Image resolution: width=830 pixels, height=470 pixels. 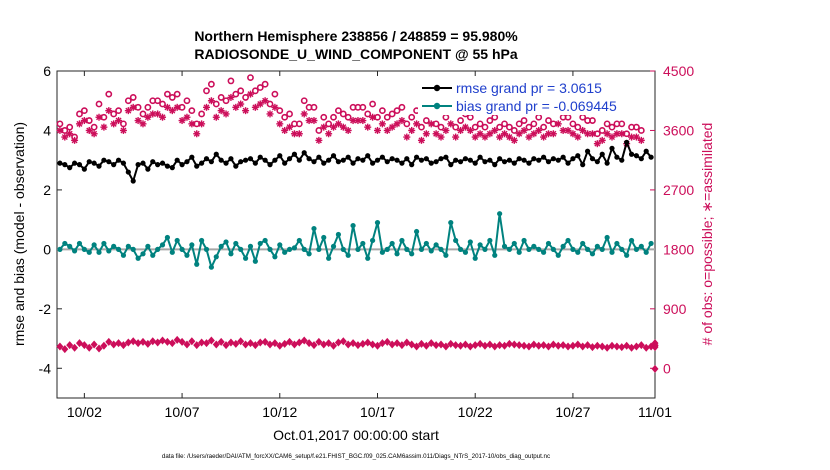 What do you see at coordinates (84, 412) in the screenshot?
I see `x-tick-label: 10/02` at bounding box center [84, 412].